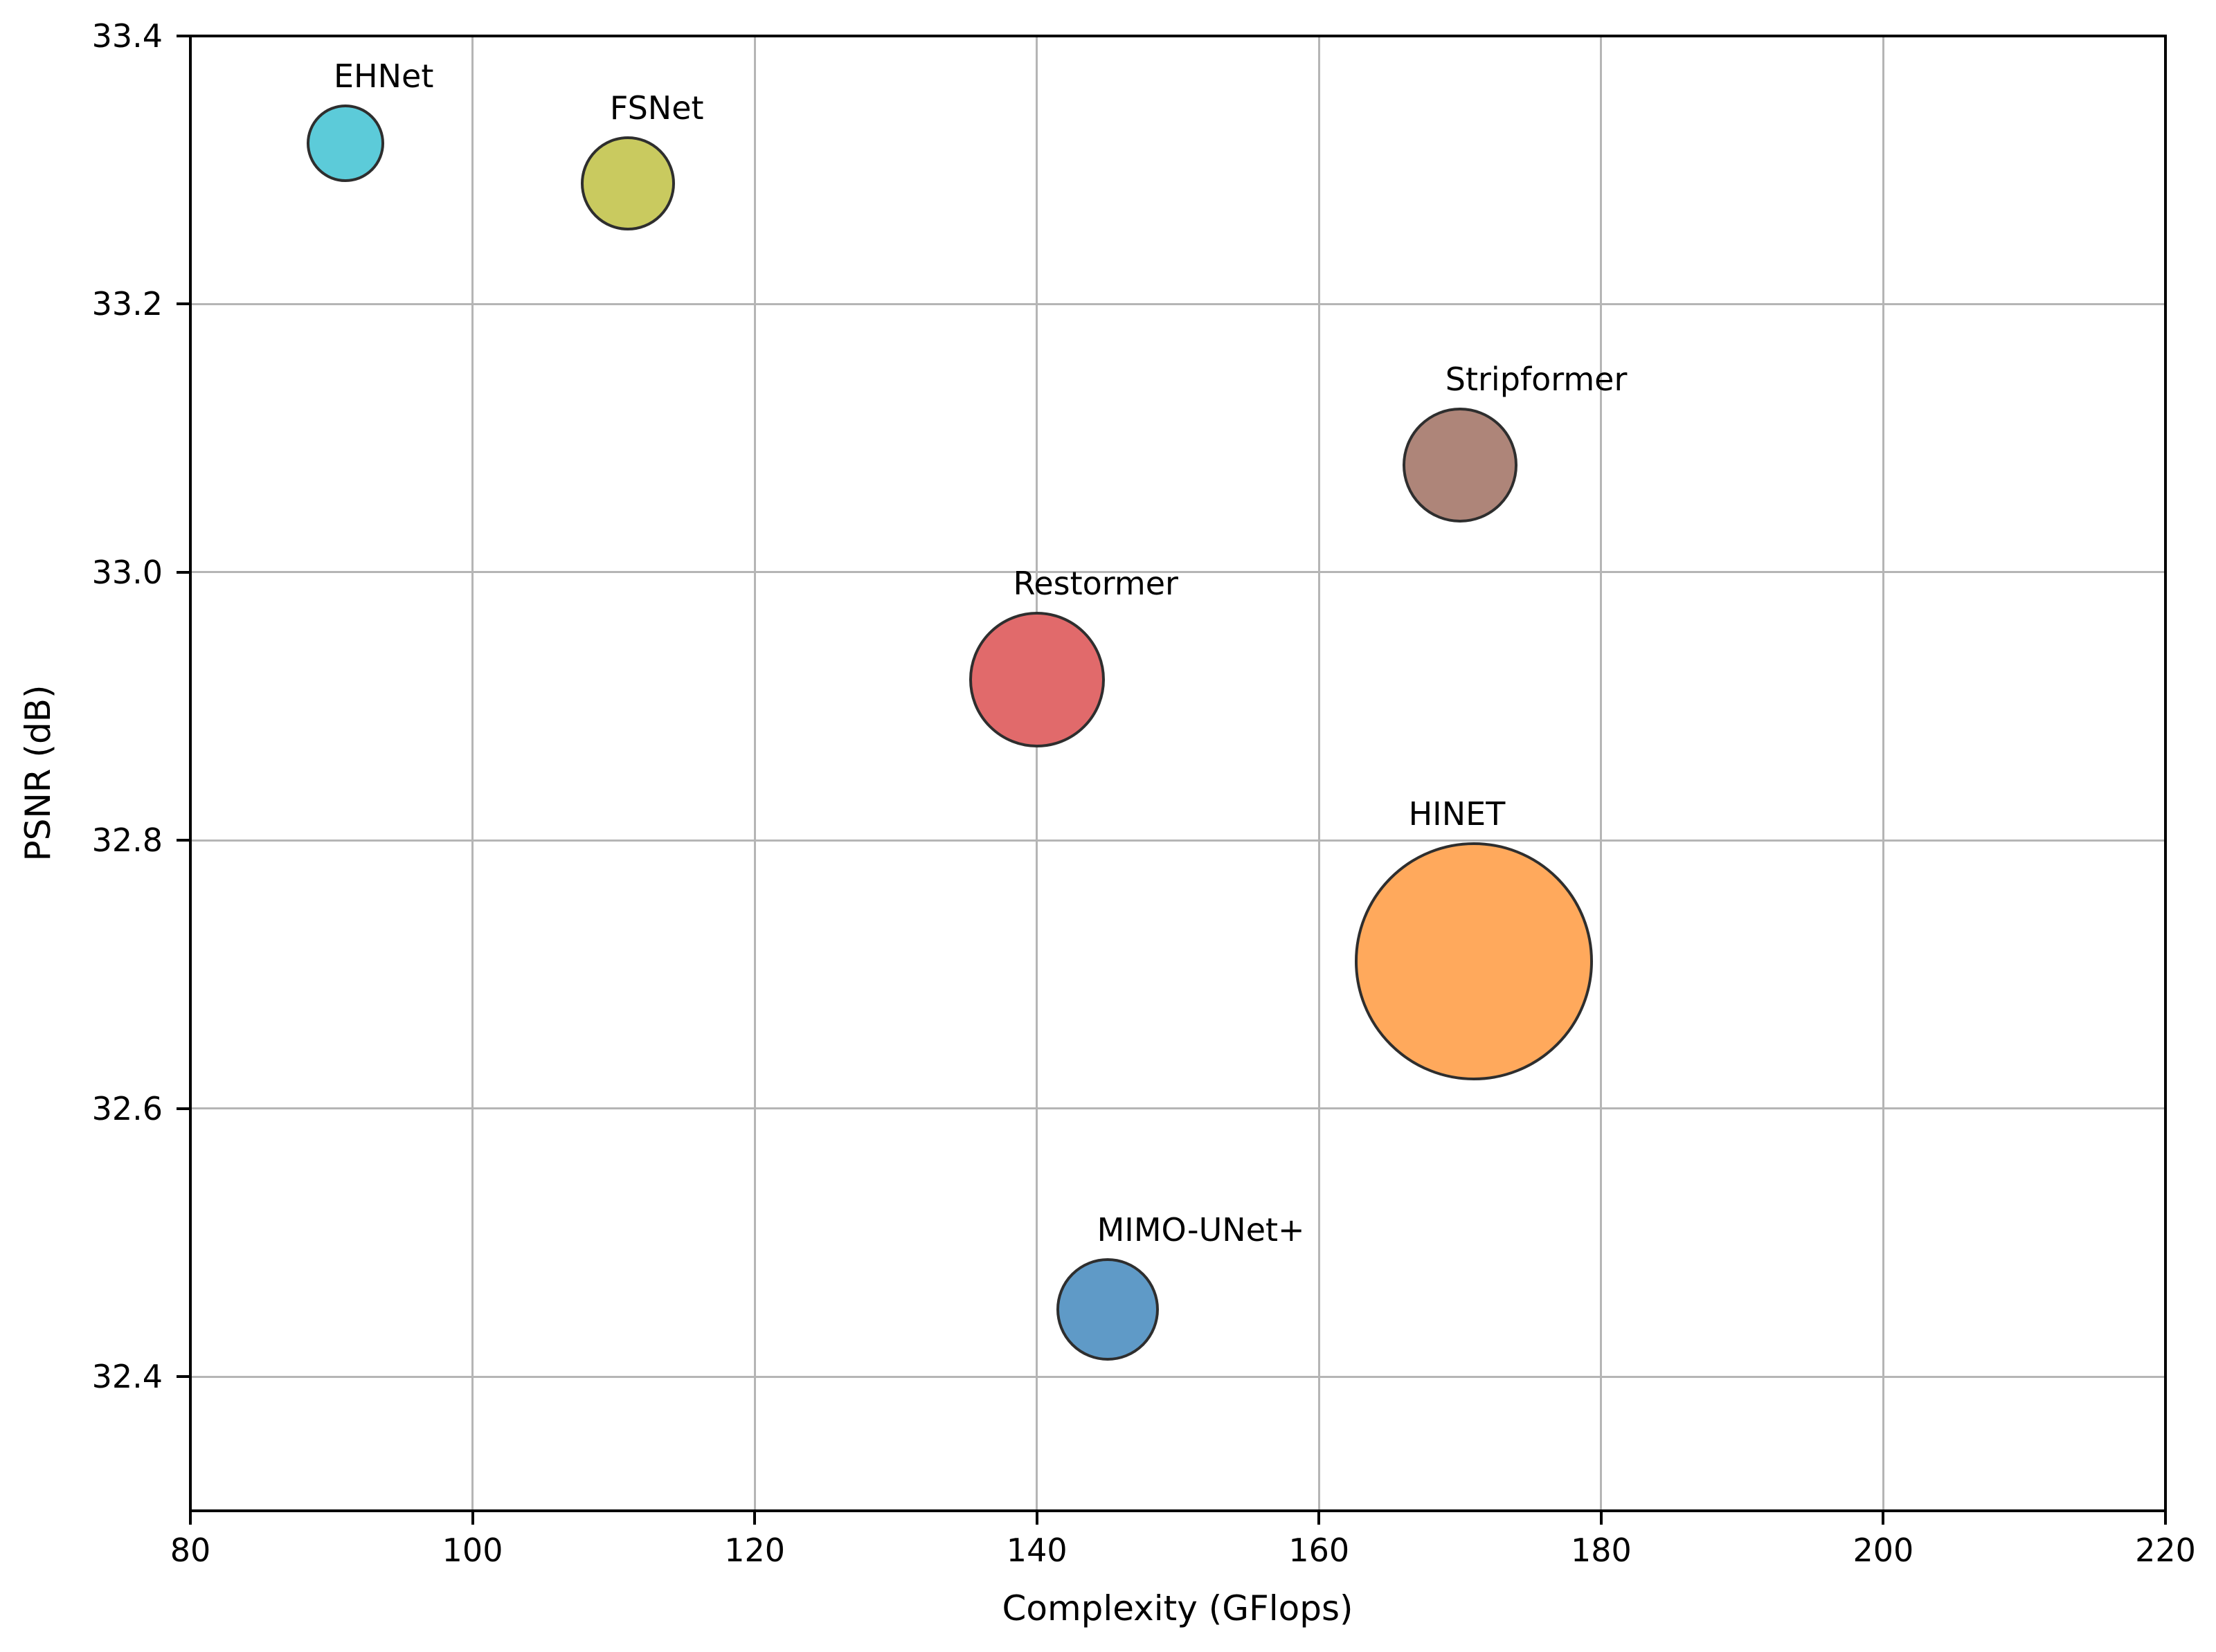 This screenshot has width=2216, height=1652. Describe the element at coordinates (127, 841) in the screenshot. I see `y-tick-label-32.8: 32.8` at that location.